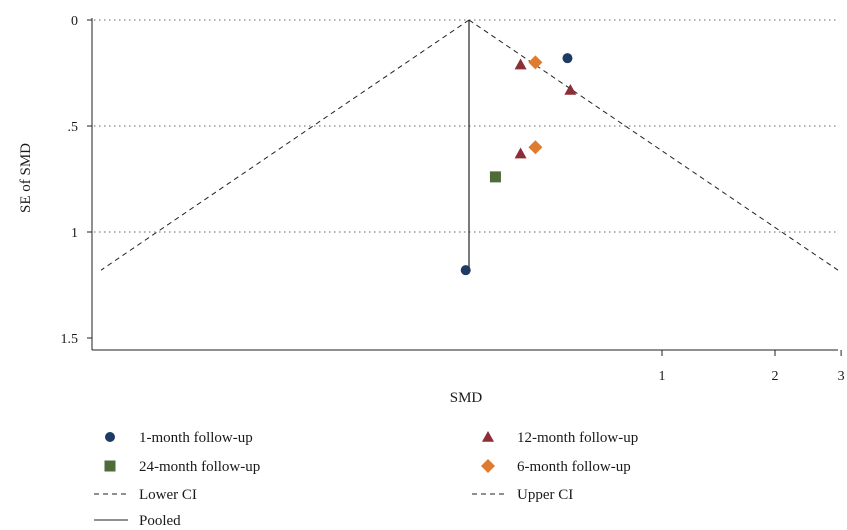 This screenshot has width=847, height=530. Describe the element at coordinates (488, 466) in the screenshot. I see `legend-swatch-diamond` at that location.